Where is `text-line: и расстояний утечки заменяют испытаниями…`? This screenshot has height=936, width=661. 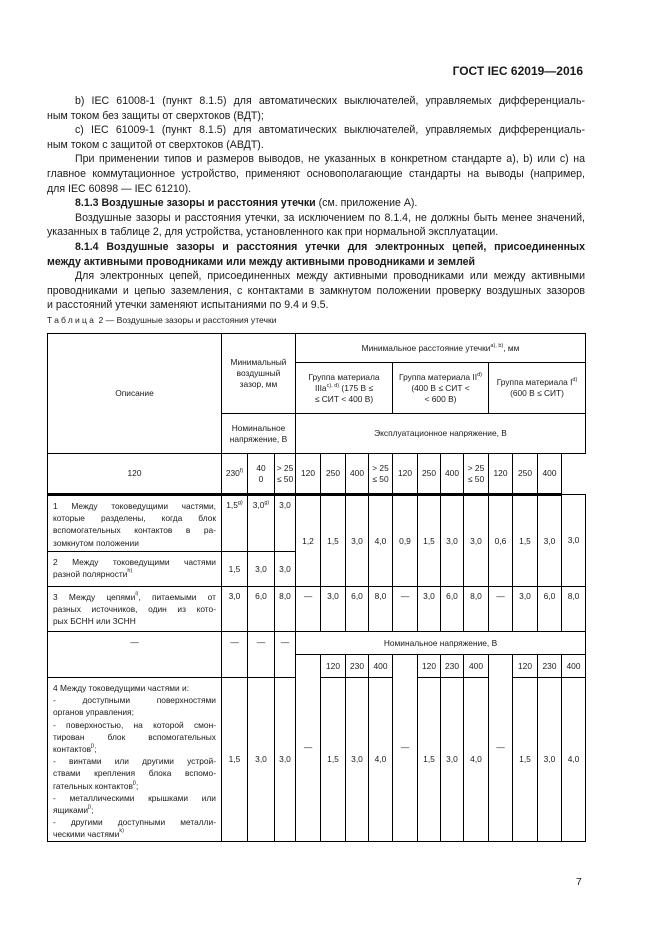
text-line: и расстояний утечки заменяют испытаниями… is located at coordinates (188, 305).